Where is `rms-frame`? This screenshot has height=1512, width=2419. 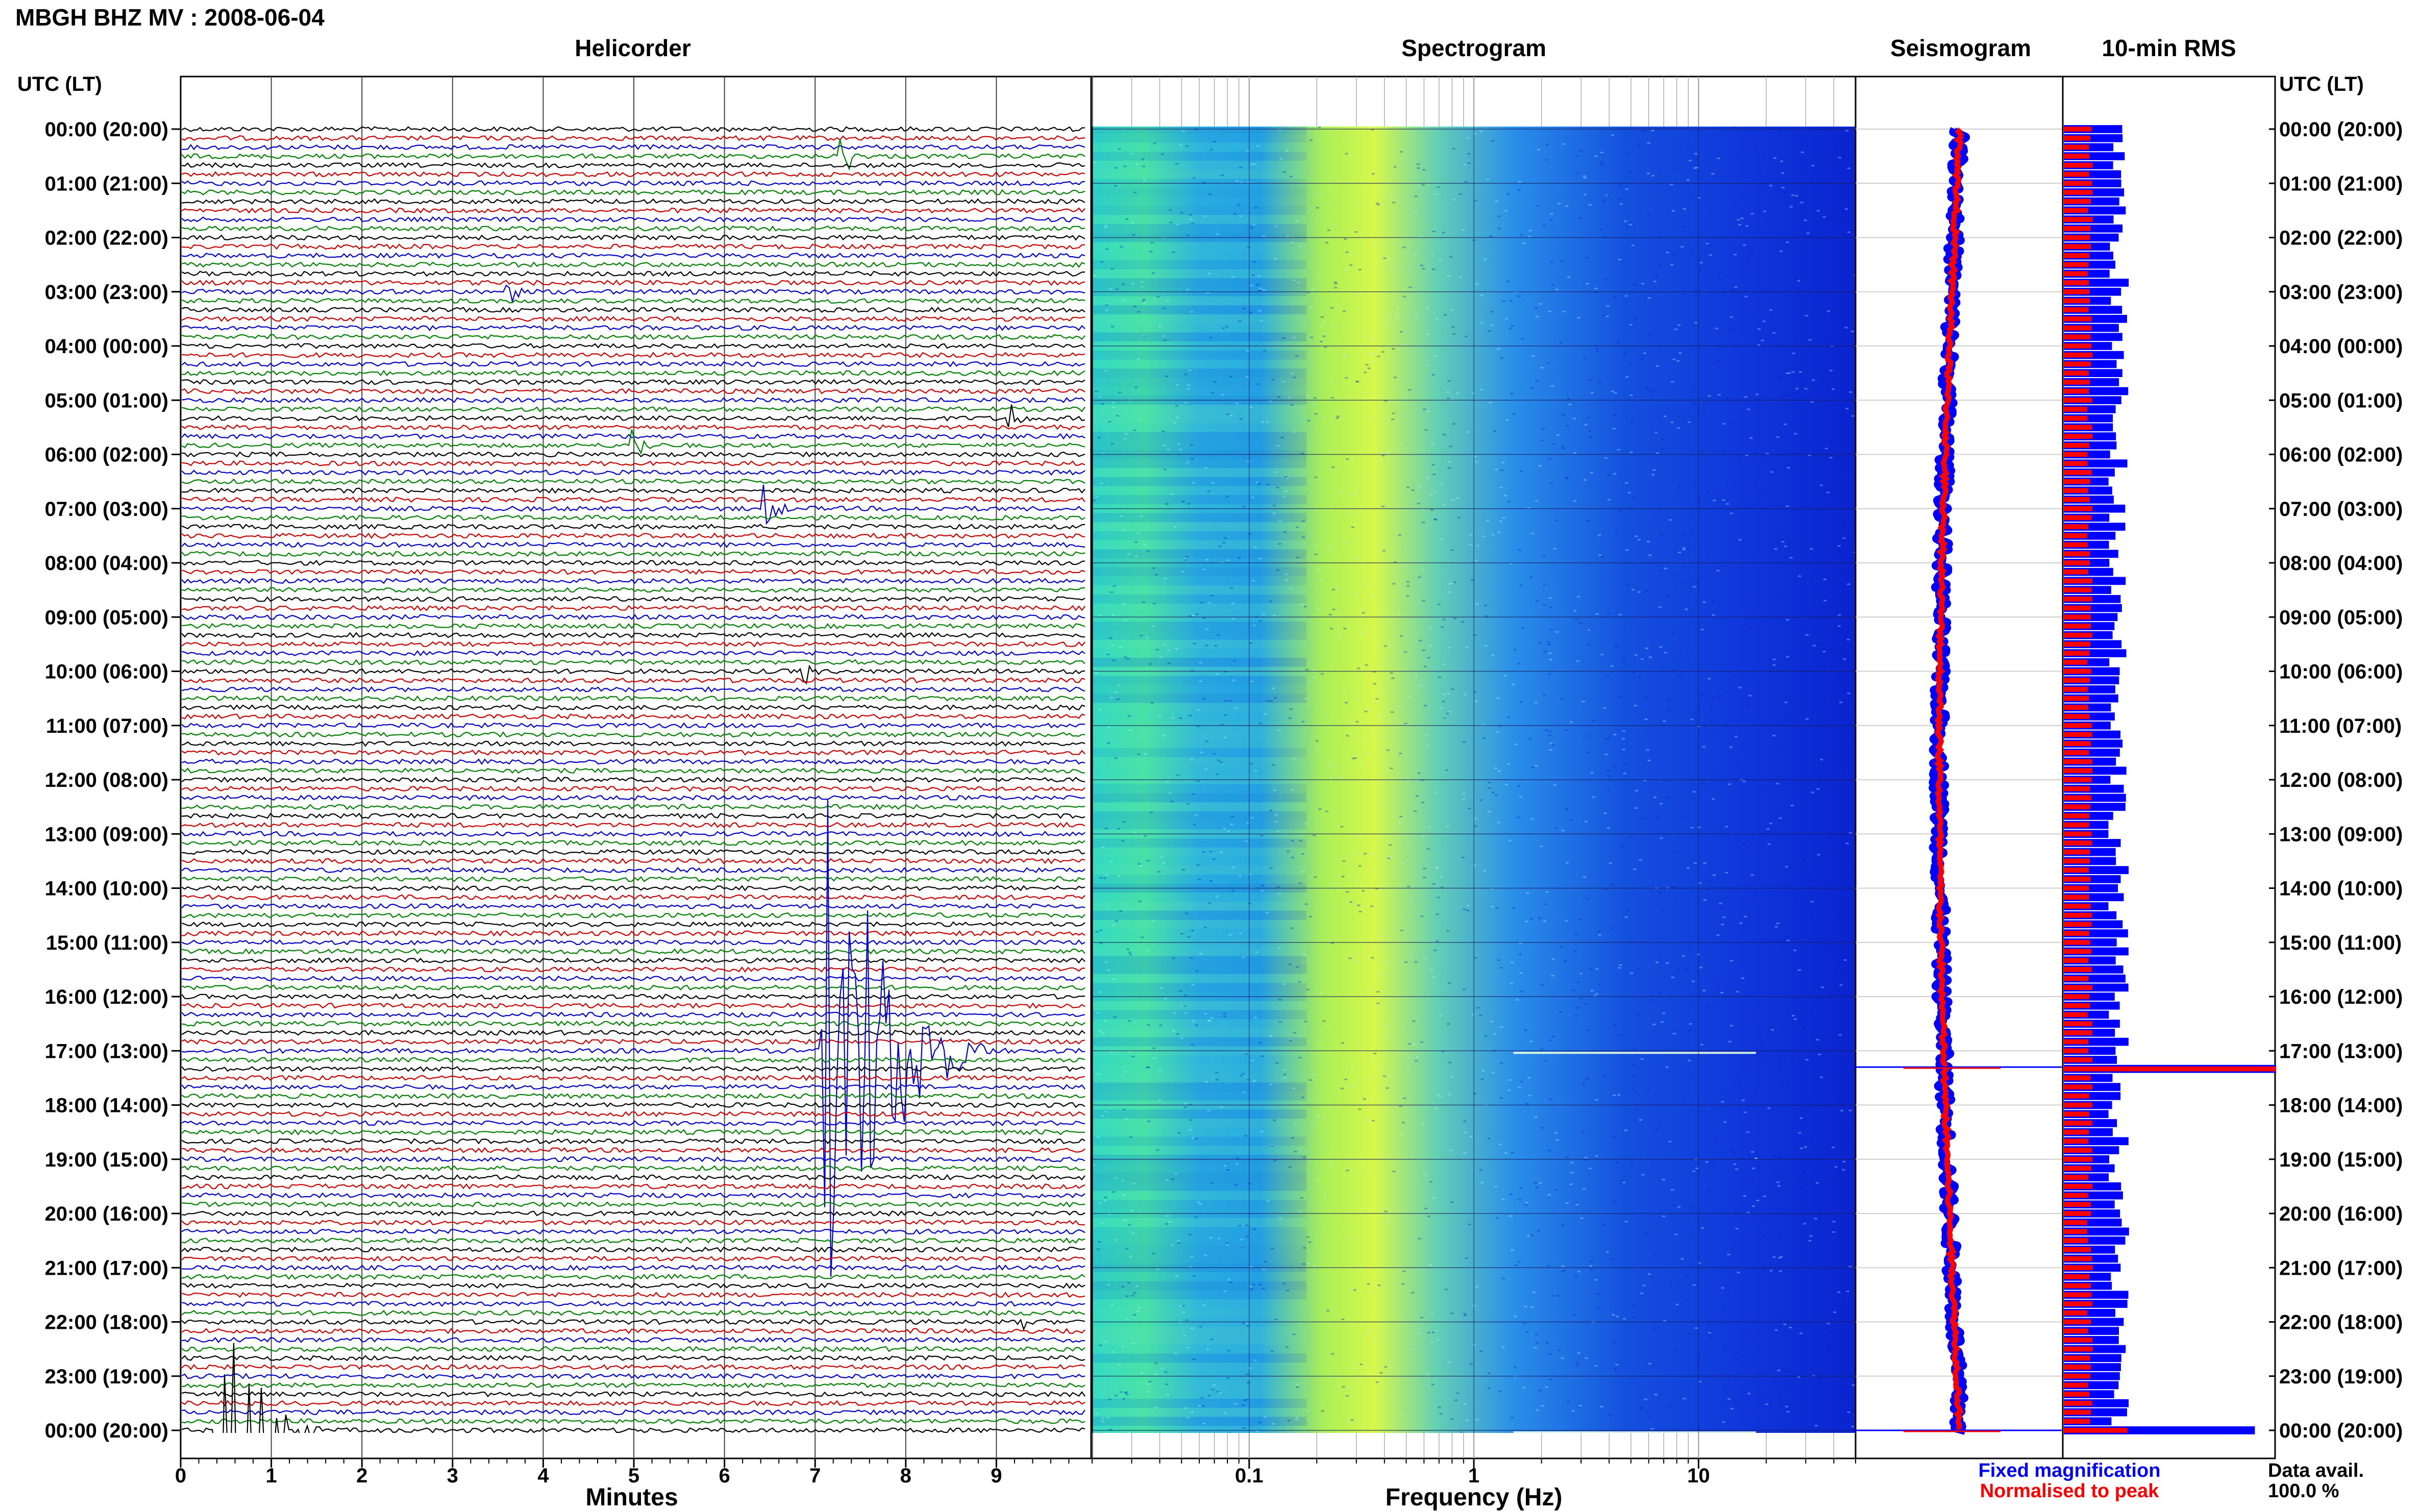
rms-frame is located at coordinates (2169, 767).